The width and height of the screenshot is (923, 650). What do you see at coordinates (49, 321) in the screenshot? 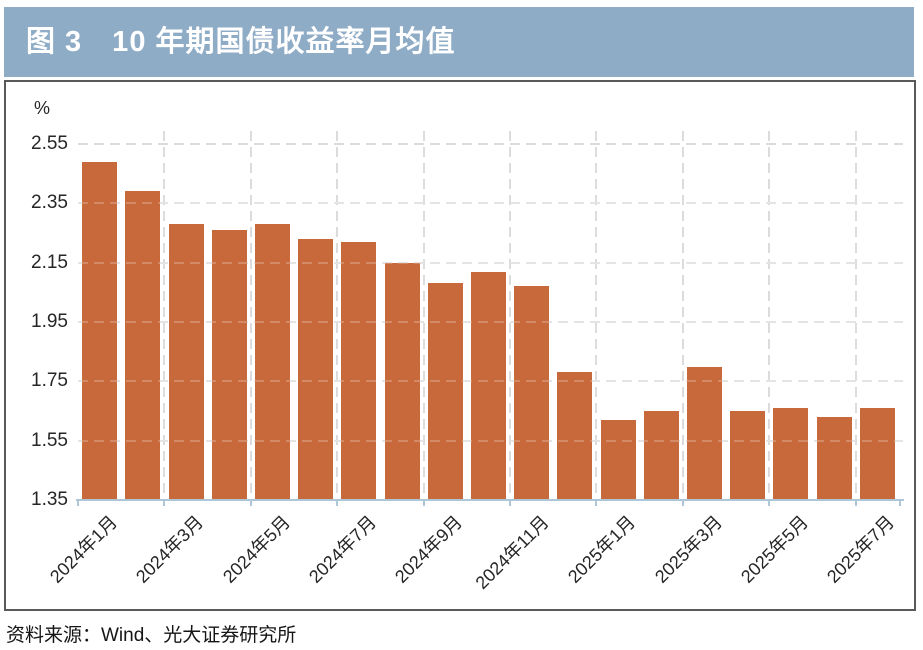
I see `y-tick-label: 1.95` at bounding box center [49, 321].